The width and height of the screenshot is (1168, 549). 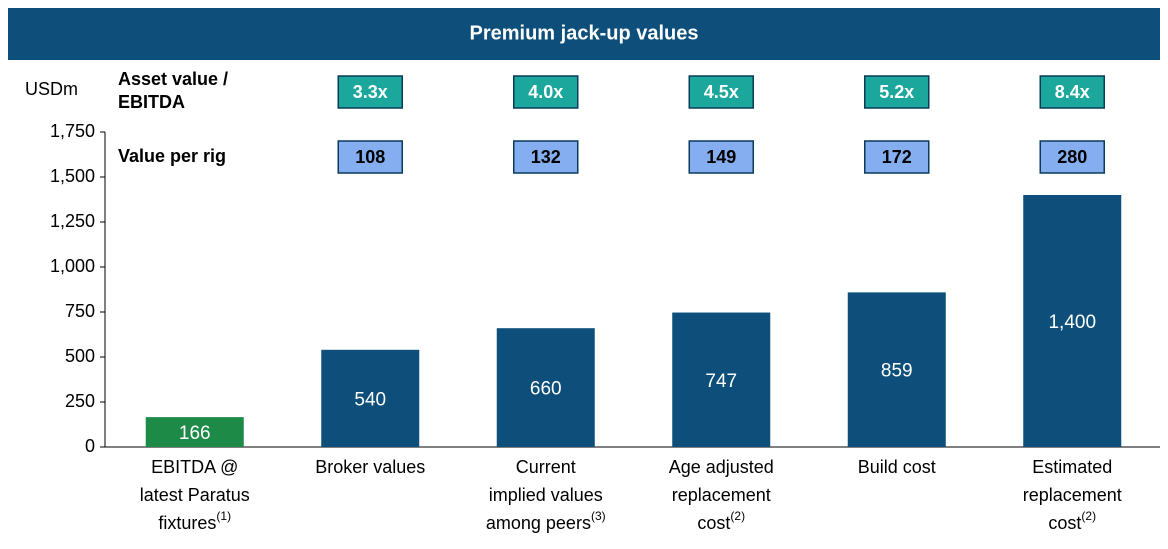 What do you see at coordinates (72, 266) in the screenshot?
I see `y-tick-label: 1,000` at bounding box center [72, 266].